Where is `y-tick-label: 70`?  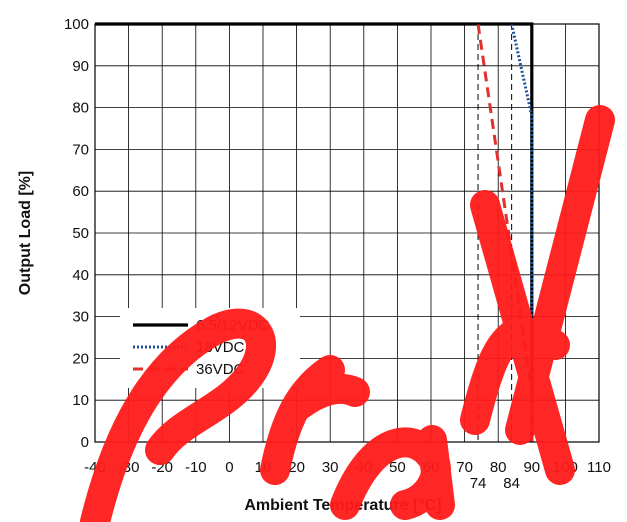
y-tick-label: 70 is located at coordinates (80, 149).